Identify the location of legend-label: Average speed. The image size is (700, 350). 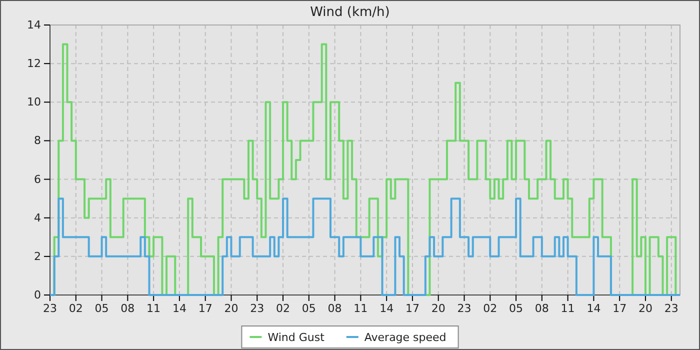
(405, 337).